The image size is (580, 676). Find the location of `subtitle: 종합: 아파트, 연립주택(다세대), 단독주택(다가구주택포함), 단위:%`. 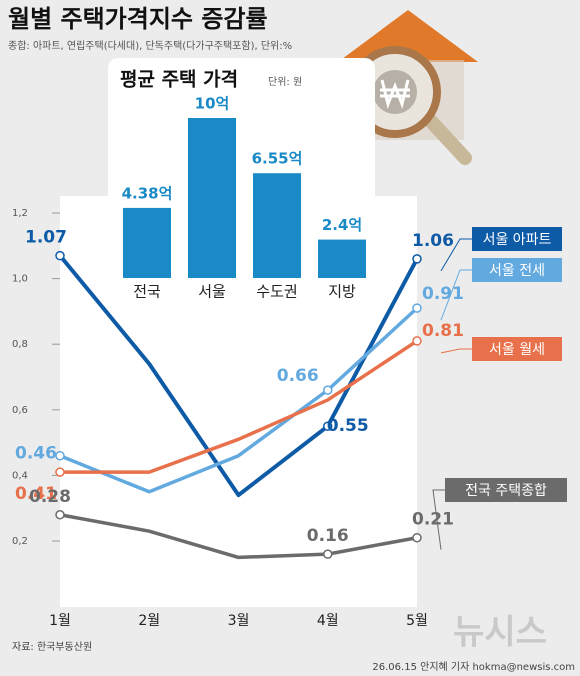

subtitle: 종합: 아파트, 연립주택(다세대), 단독주택(다가구주택포함), 단위:% is located at coordinates (150, 45).